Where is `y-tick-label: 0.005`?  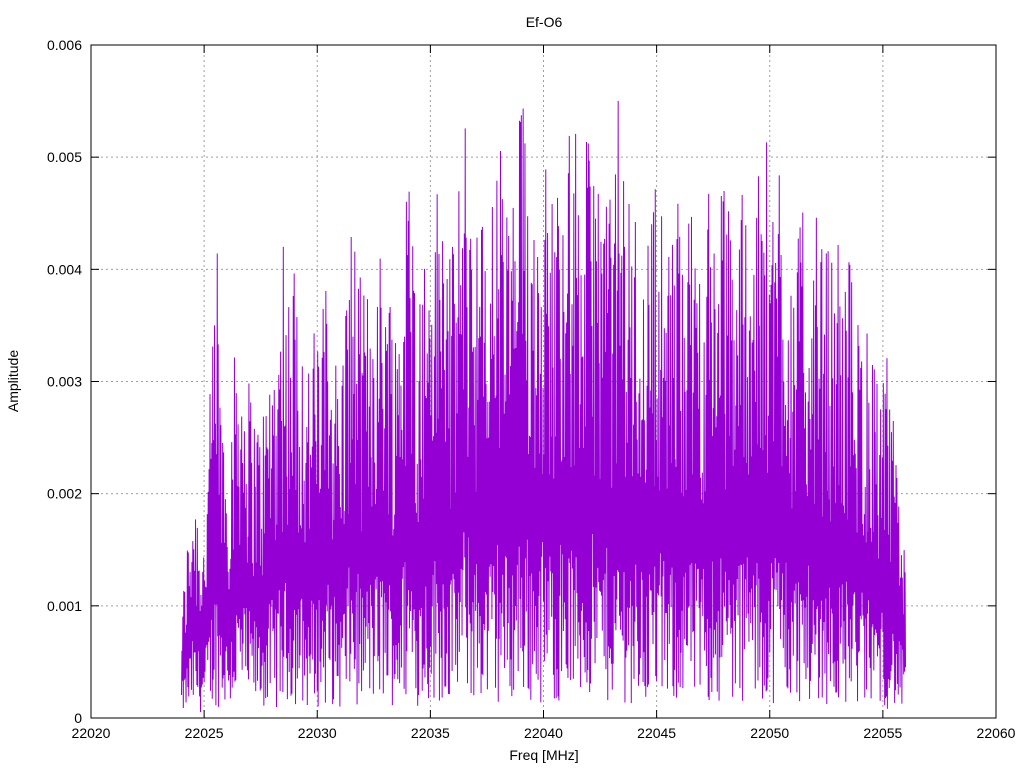
y-tick-label: 0.005 is located at coordinates (64, 157).